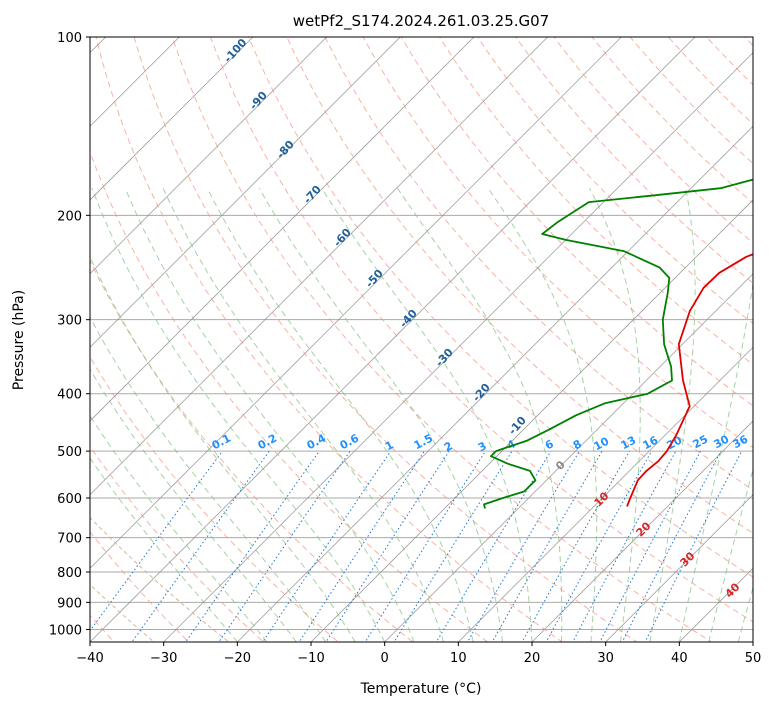  Describe the element at coordinates (423, 442) in the screenshot. I see `mixing-ratio-label: 1.5` at that location.